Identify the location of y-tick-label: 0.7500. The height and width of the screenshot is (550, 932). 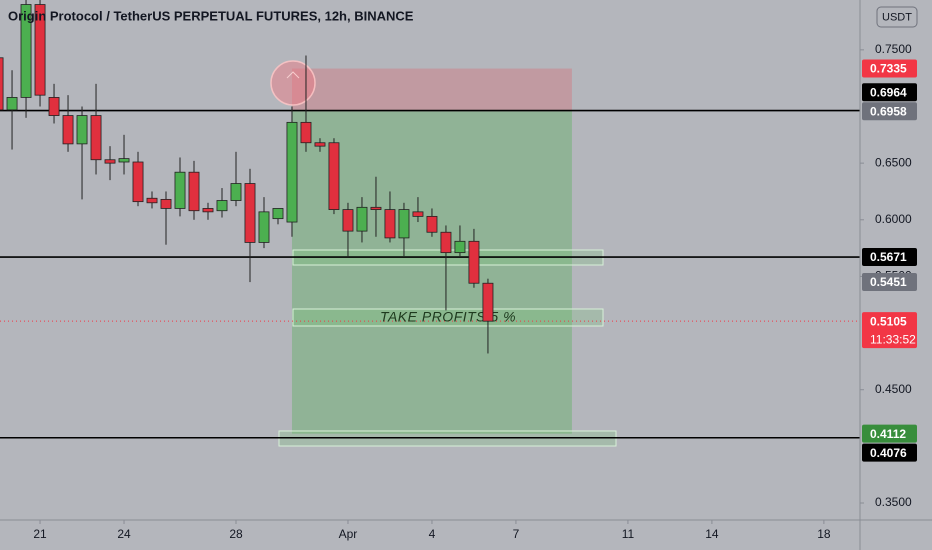
(893, 49).